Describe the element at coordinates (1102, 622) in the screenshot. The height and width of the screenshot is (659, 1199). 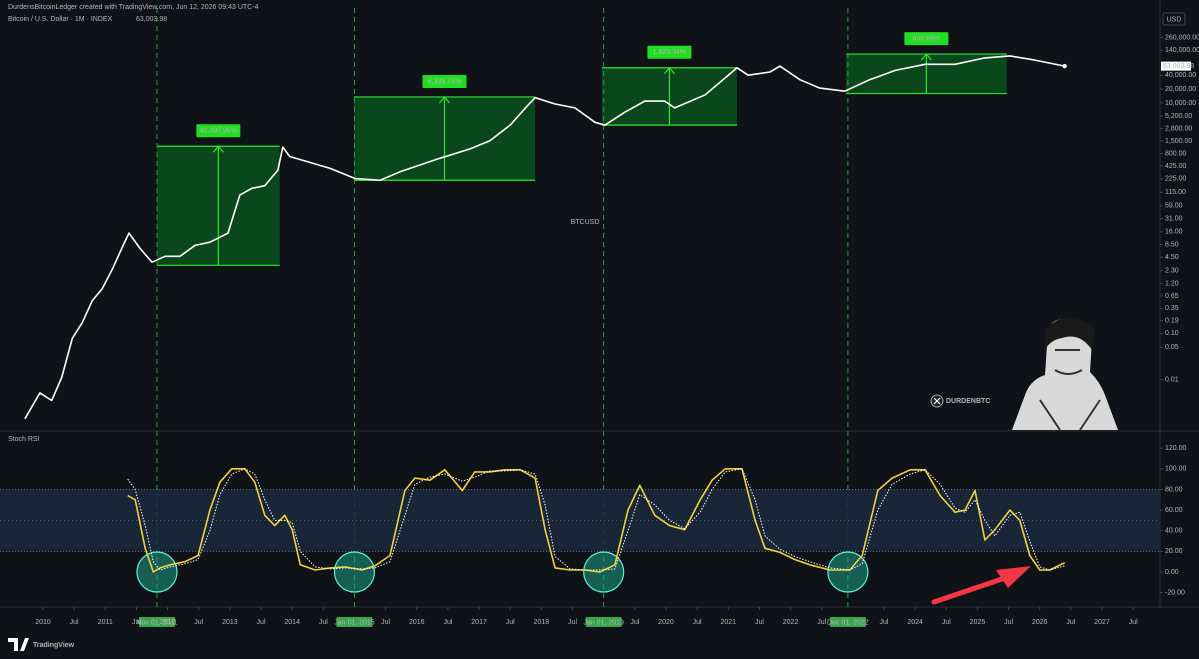
I see `x-tick-label: 2027` at that location.